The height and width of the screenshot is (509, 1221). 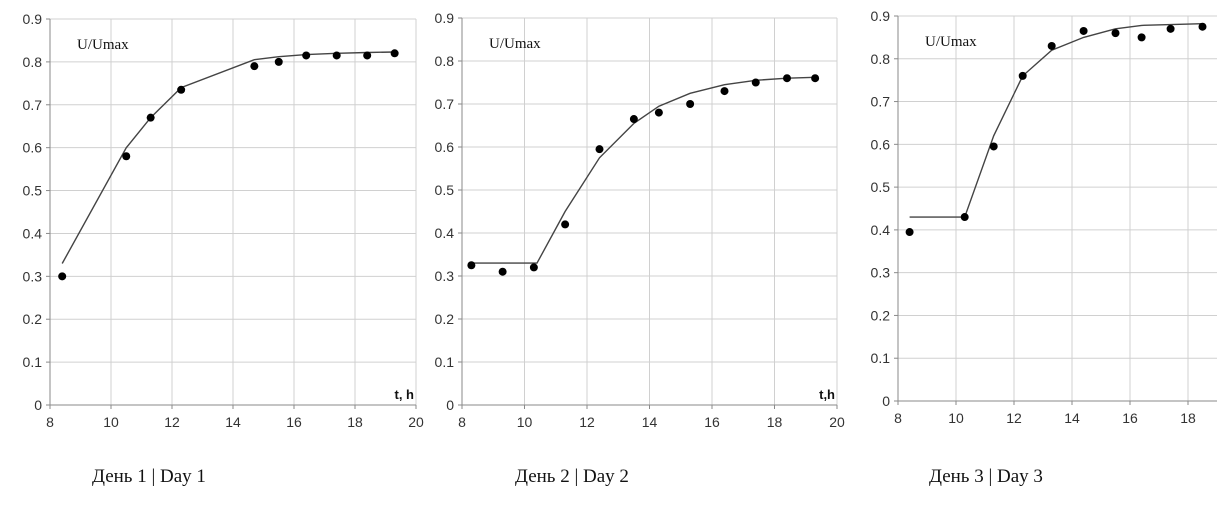 I want to click on chart-2-xtick-label: 18, so click(x=775, y=422).